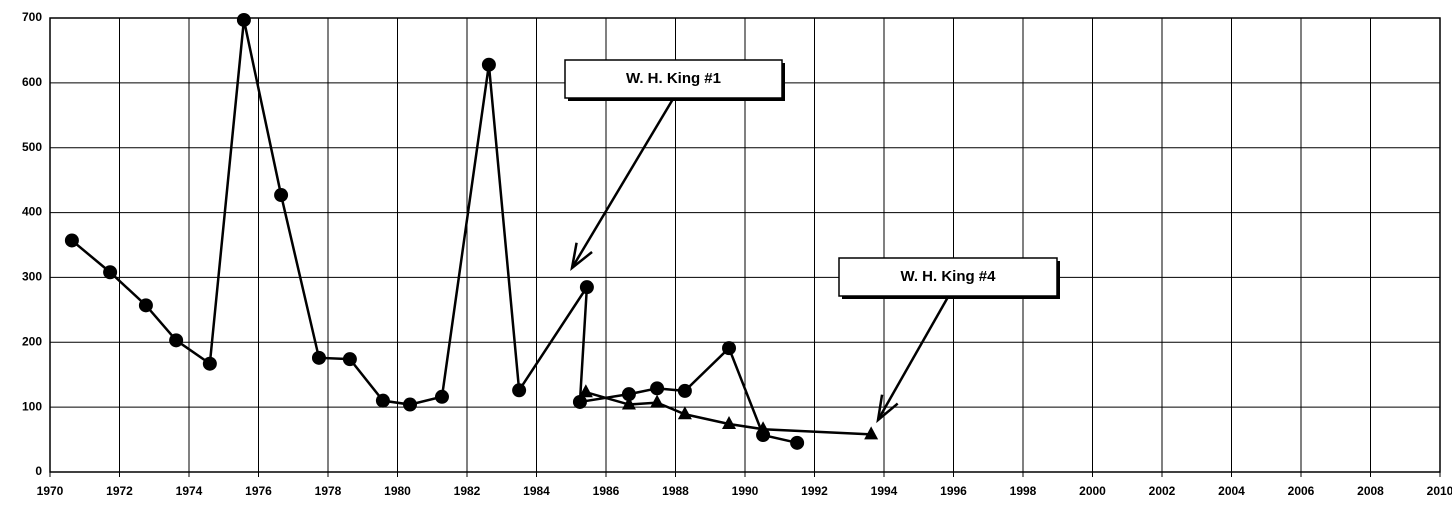 The image size is (1452, 511). I want to click on x-tick-label: 1978, so click(328, 491).